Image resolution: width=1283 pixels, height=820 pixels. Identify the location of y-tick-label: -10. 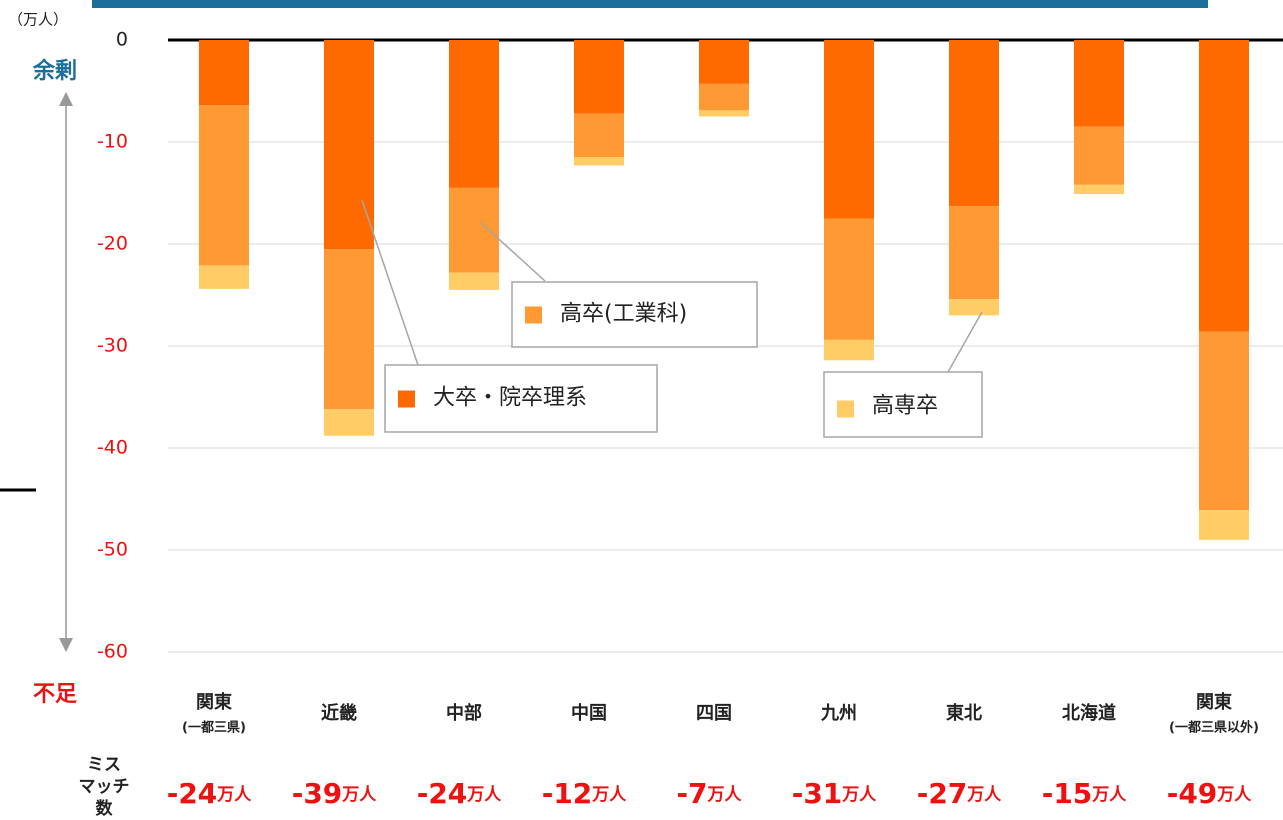
(112, 142).